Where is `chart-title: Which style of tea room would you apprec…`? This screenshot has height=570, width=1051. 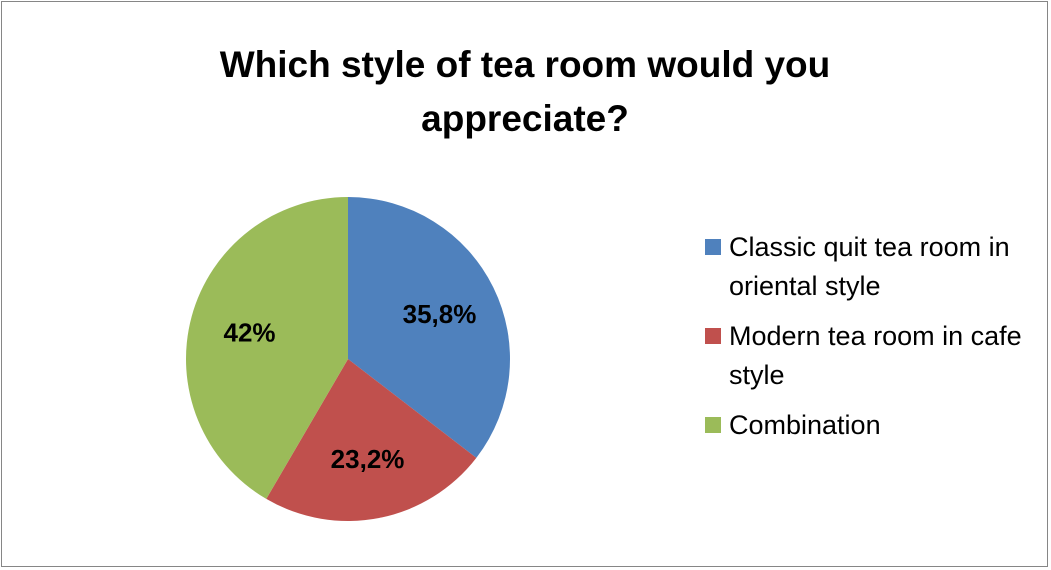
chart-title: Which style of tea room would you apprec… is located at coordinates (525, 91).